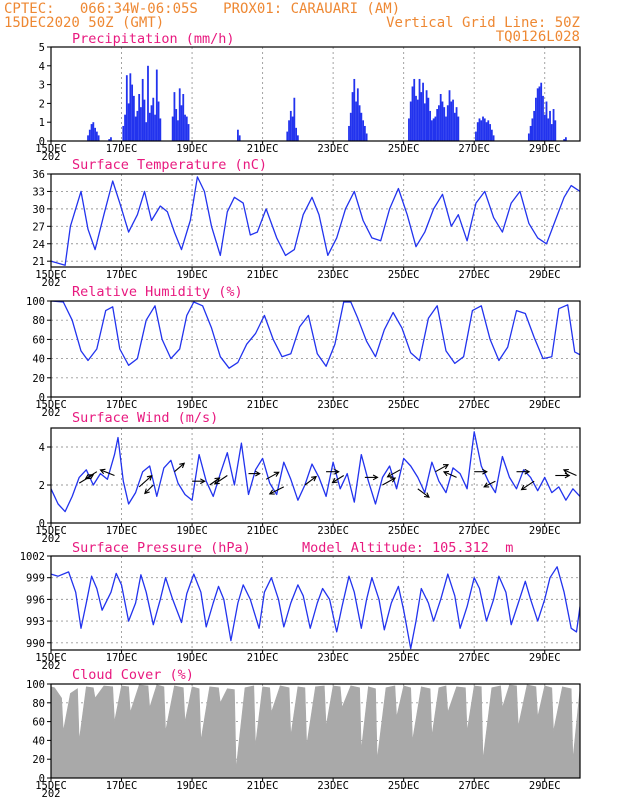 The image size is (618, 800). I want to click on panel-cloud-title: Cloud Cover (%), so click(133, 675).